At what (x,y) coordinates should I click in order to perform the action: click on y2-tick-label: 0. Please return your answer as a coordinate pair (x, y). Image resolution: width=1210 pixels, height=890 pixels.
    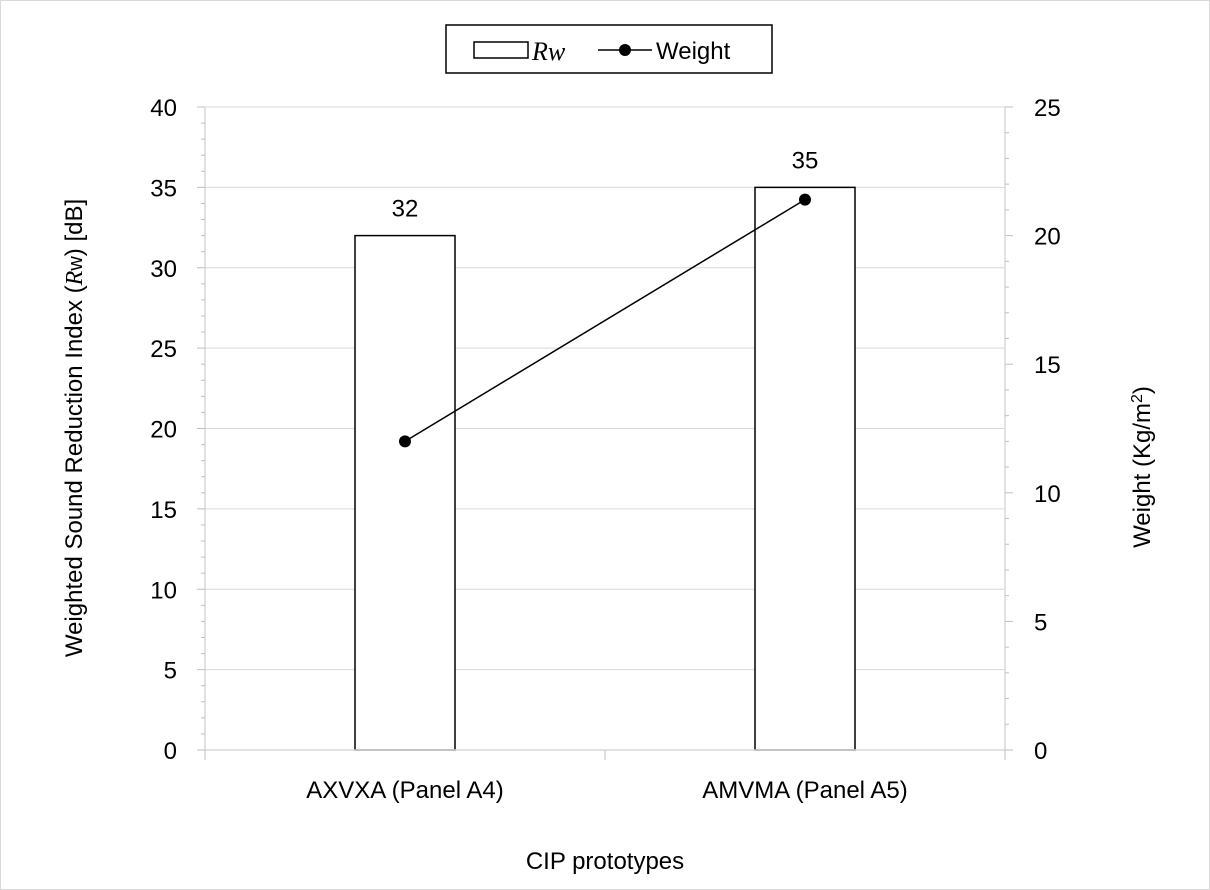
    Looking at the image, I should click on (1040, 751).